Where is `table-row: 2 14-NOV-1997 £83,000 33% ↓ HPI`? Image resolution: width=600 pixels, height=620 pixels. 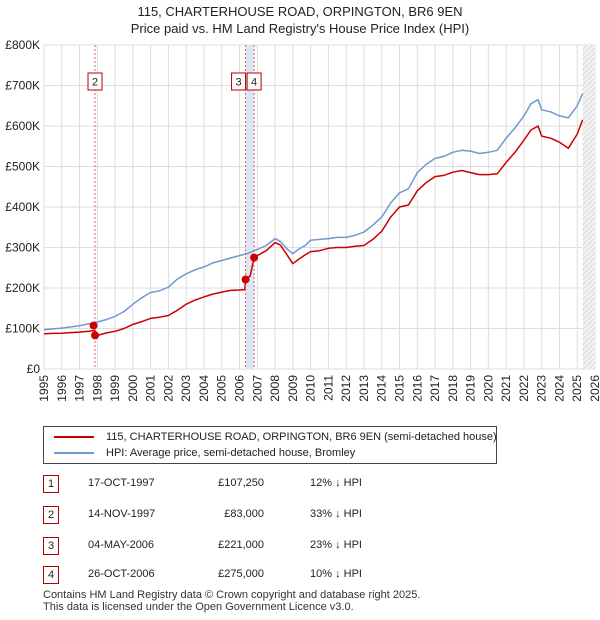 table-row: 2 14-NOV-1997 £83,000 33% ↓ HPI is located at coordinates (300, 515).